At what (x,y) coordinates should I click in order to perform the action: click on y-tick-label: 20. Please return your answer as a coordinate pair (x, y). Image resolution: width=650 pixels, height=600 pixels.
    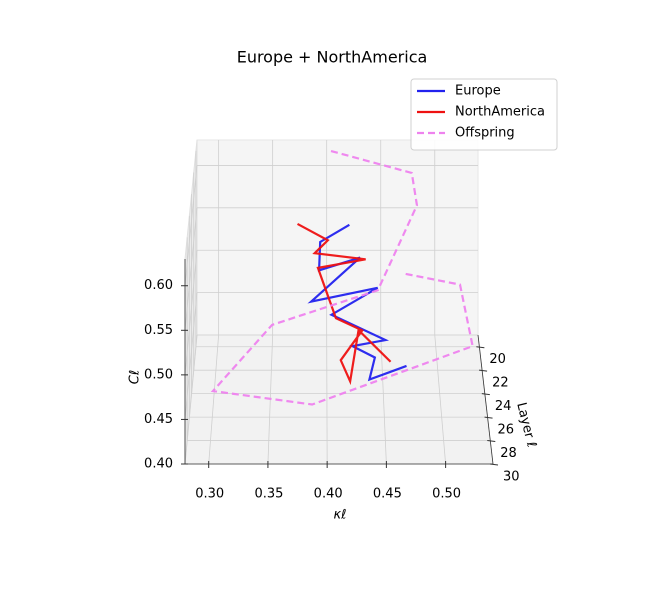
    Looking at the image, I should click on (497, 359).